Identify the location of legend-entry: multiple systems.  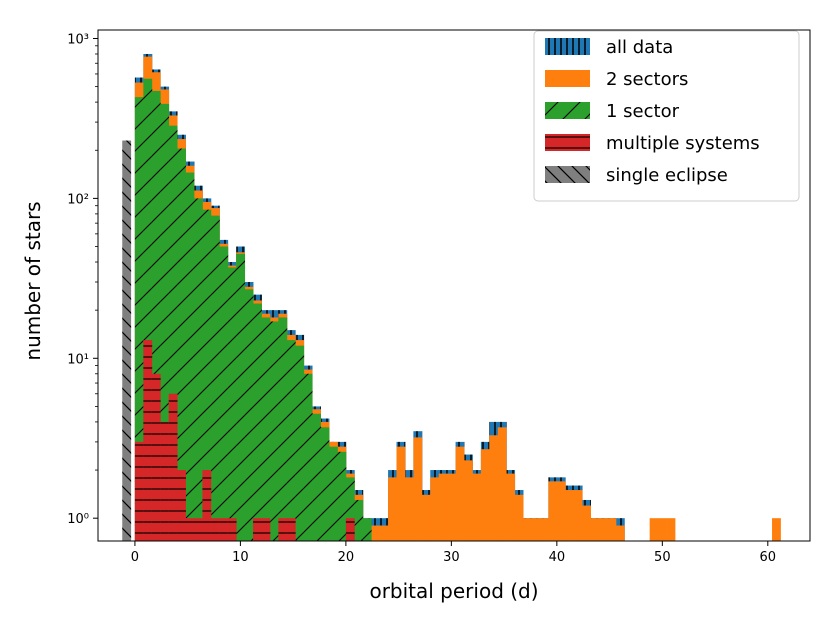
(652, 143).